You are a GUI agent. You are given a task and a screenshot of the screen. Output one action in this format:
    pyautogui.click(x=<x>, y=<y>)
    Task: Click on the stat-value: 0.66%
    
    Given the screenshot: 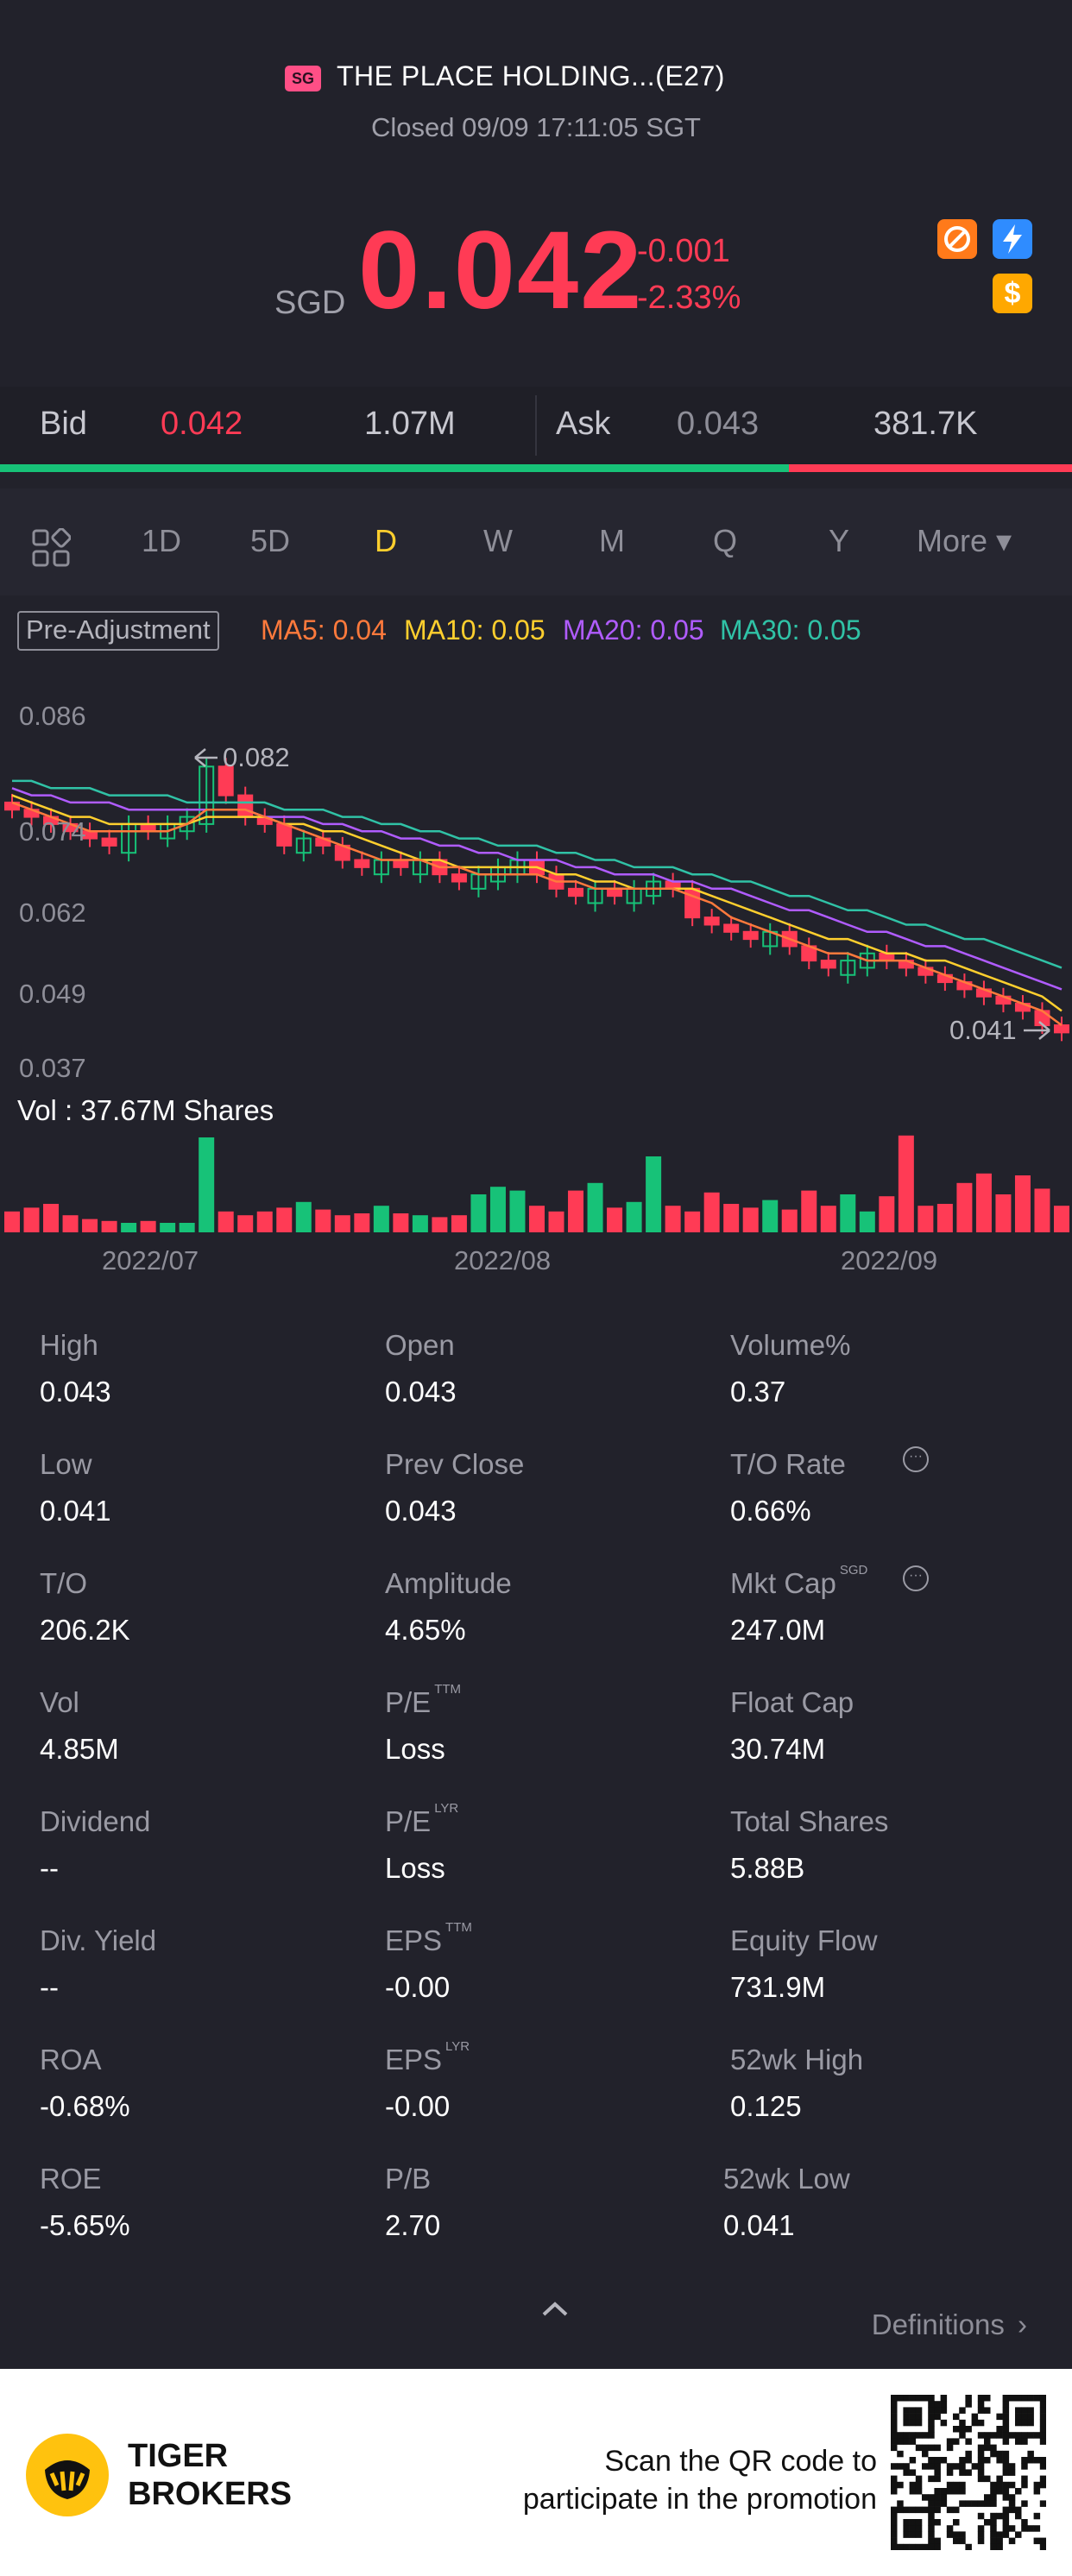 What is the action you would take?
    pyautogui.click(x=770, y=1511)
    